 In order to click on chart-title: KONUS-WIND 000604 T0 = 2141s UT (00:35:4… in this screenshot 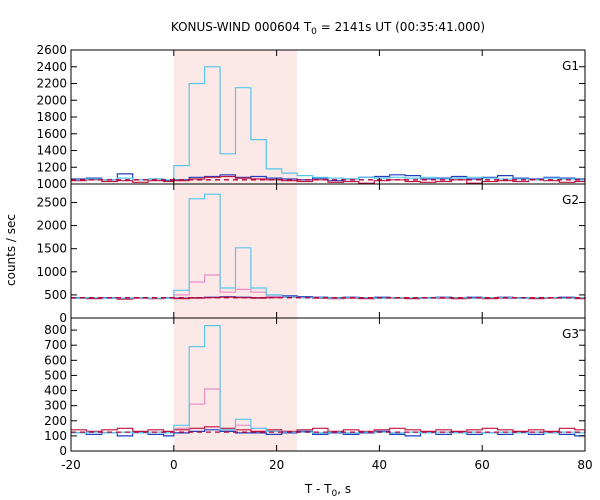, I will do `click(328, 28)`.